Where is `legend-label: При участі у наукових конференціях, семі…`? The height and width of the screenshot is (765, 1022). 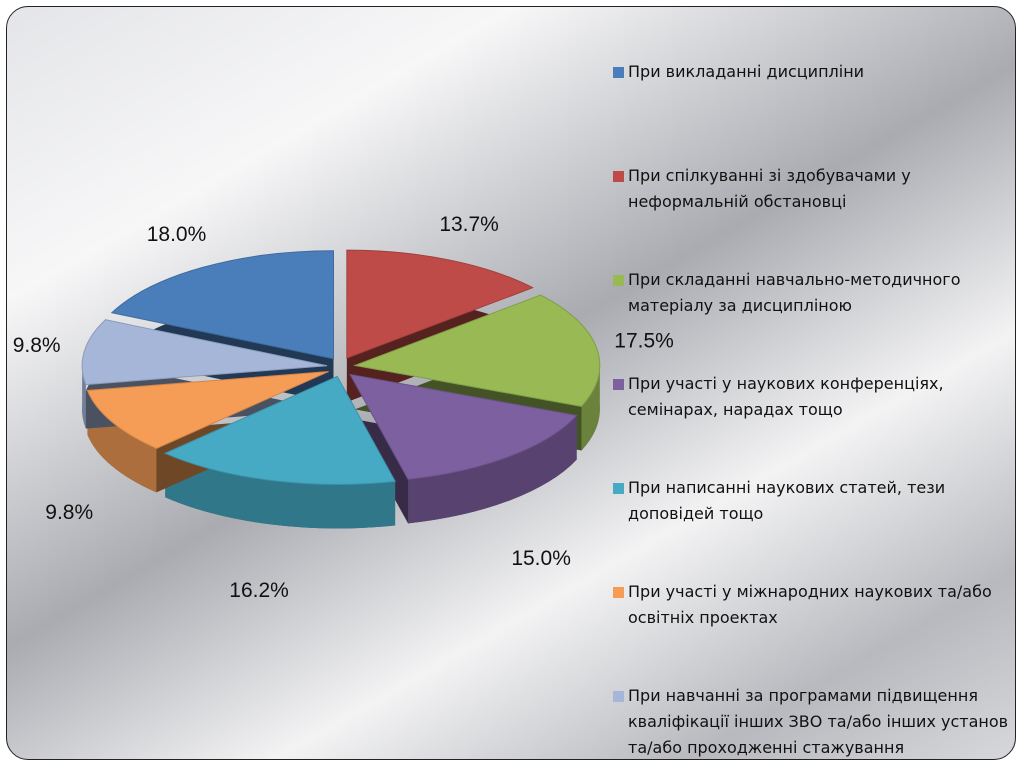 legend-label: При участі у наукових конференціях, семі… is located at coordinates (786, 396).